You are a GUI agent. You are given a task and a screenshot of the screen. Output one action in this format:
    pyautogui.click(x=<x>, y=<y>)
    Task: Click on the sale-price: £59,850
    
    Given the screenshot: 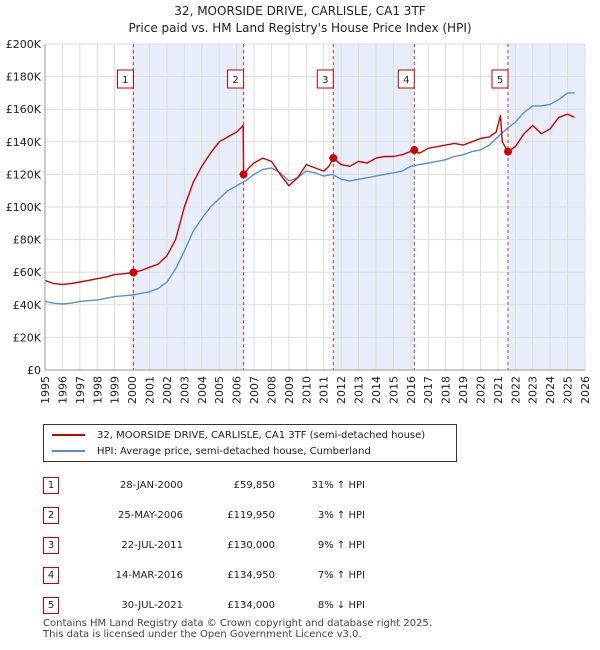 What is the action you would take?
    pyautogui.click(x=254, y=485)
    